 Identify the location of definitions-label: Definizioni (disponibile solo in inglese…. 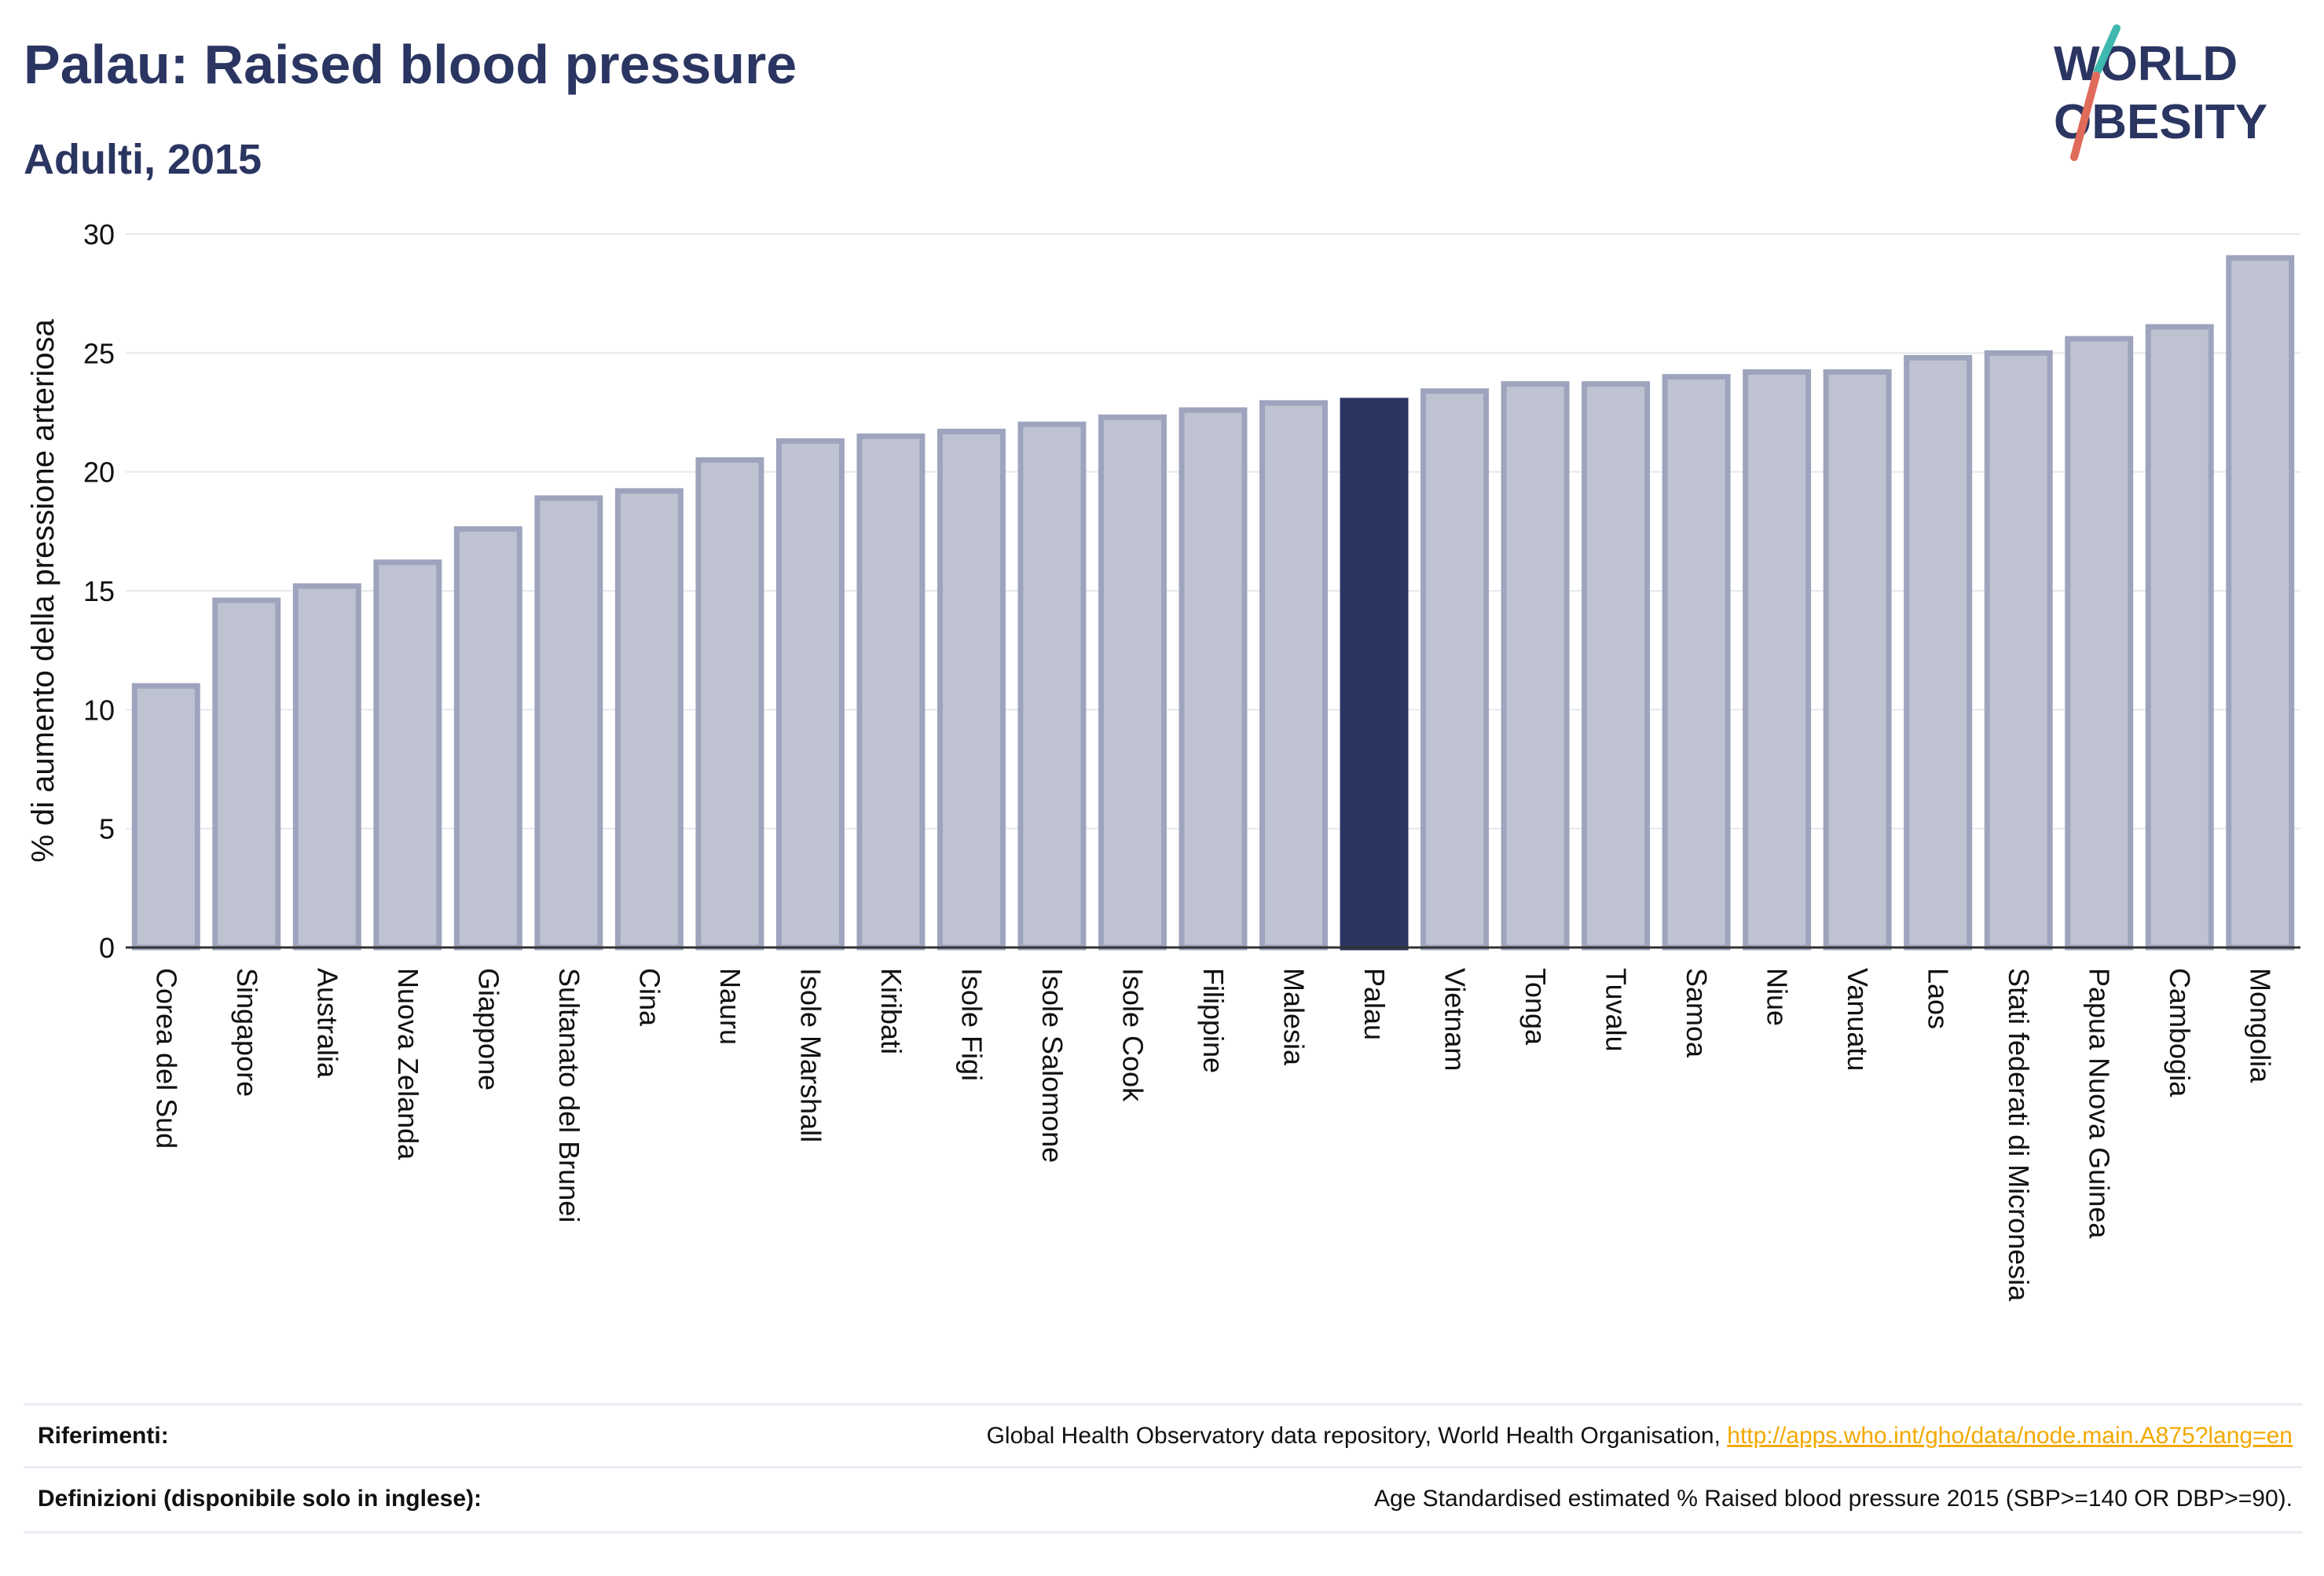
(260, 1499).